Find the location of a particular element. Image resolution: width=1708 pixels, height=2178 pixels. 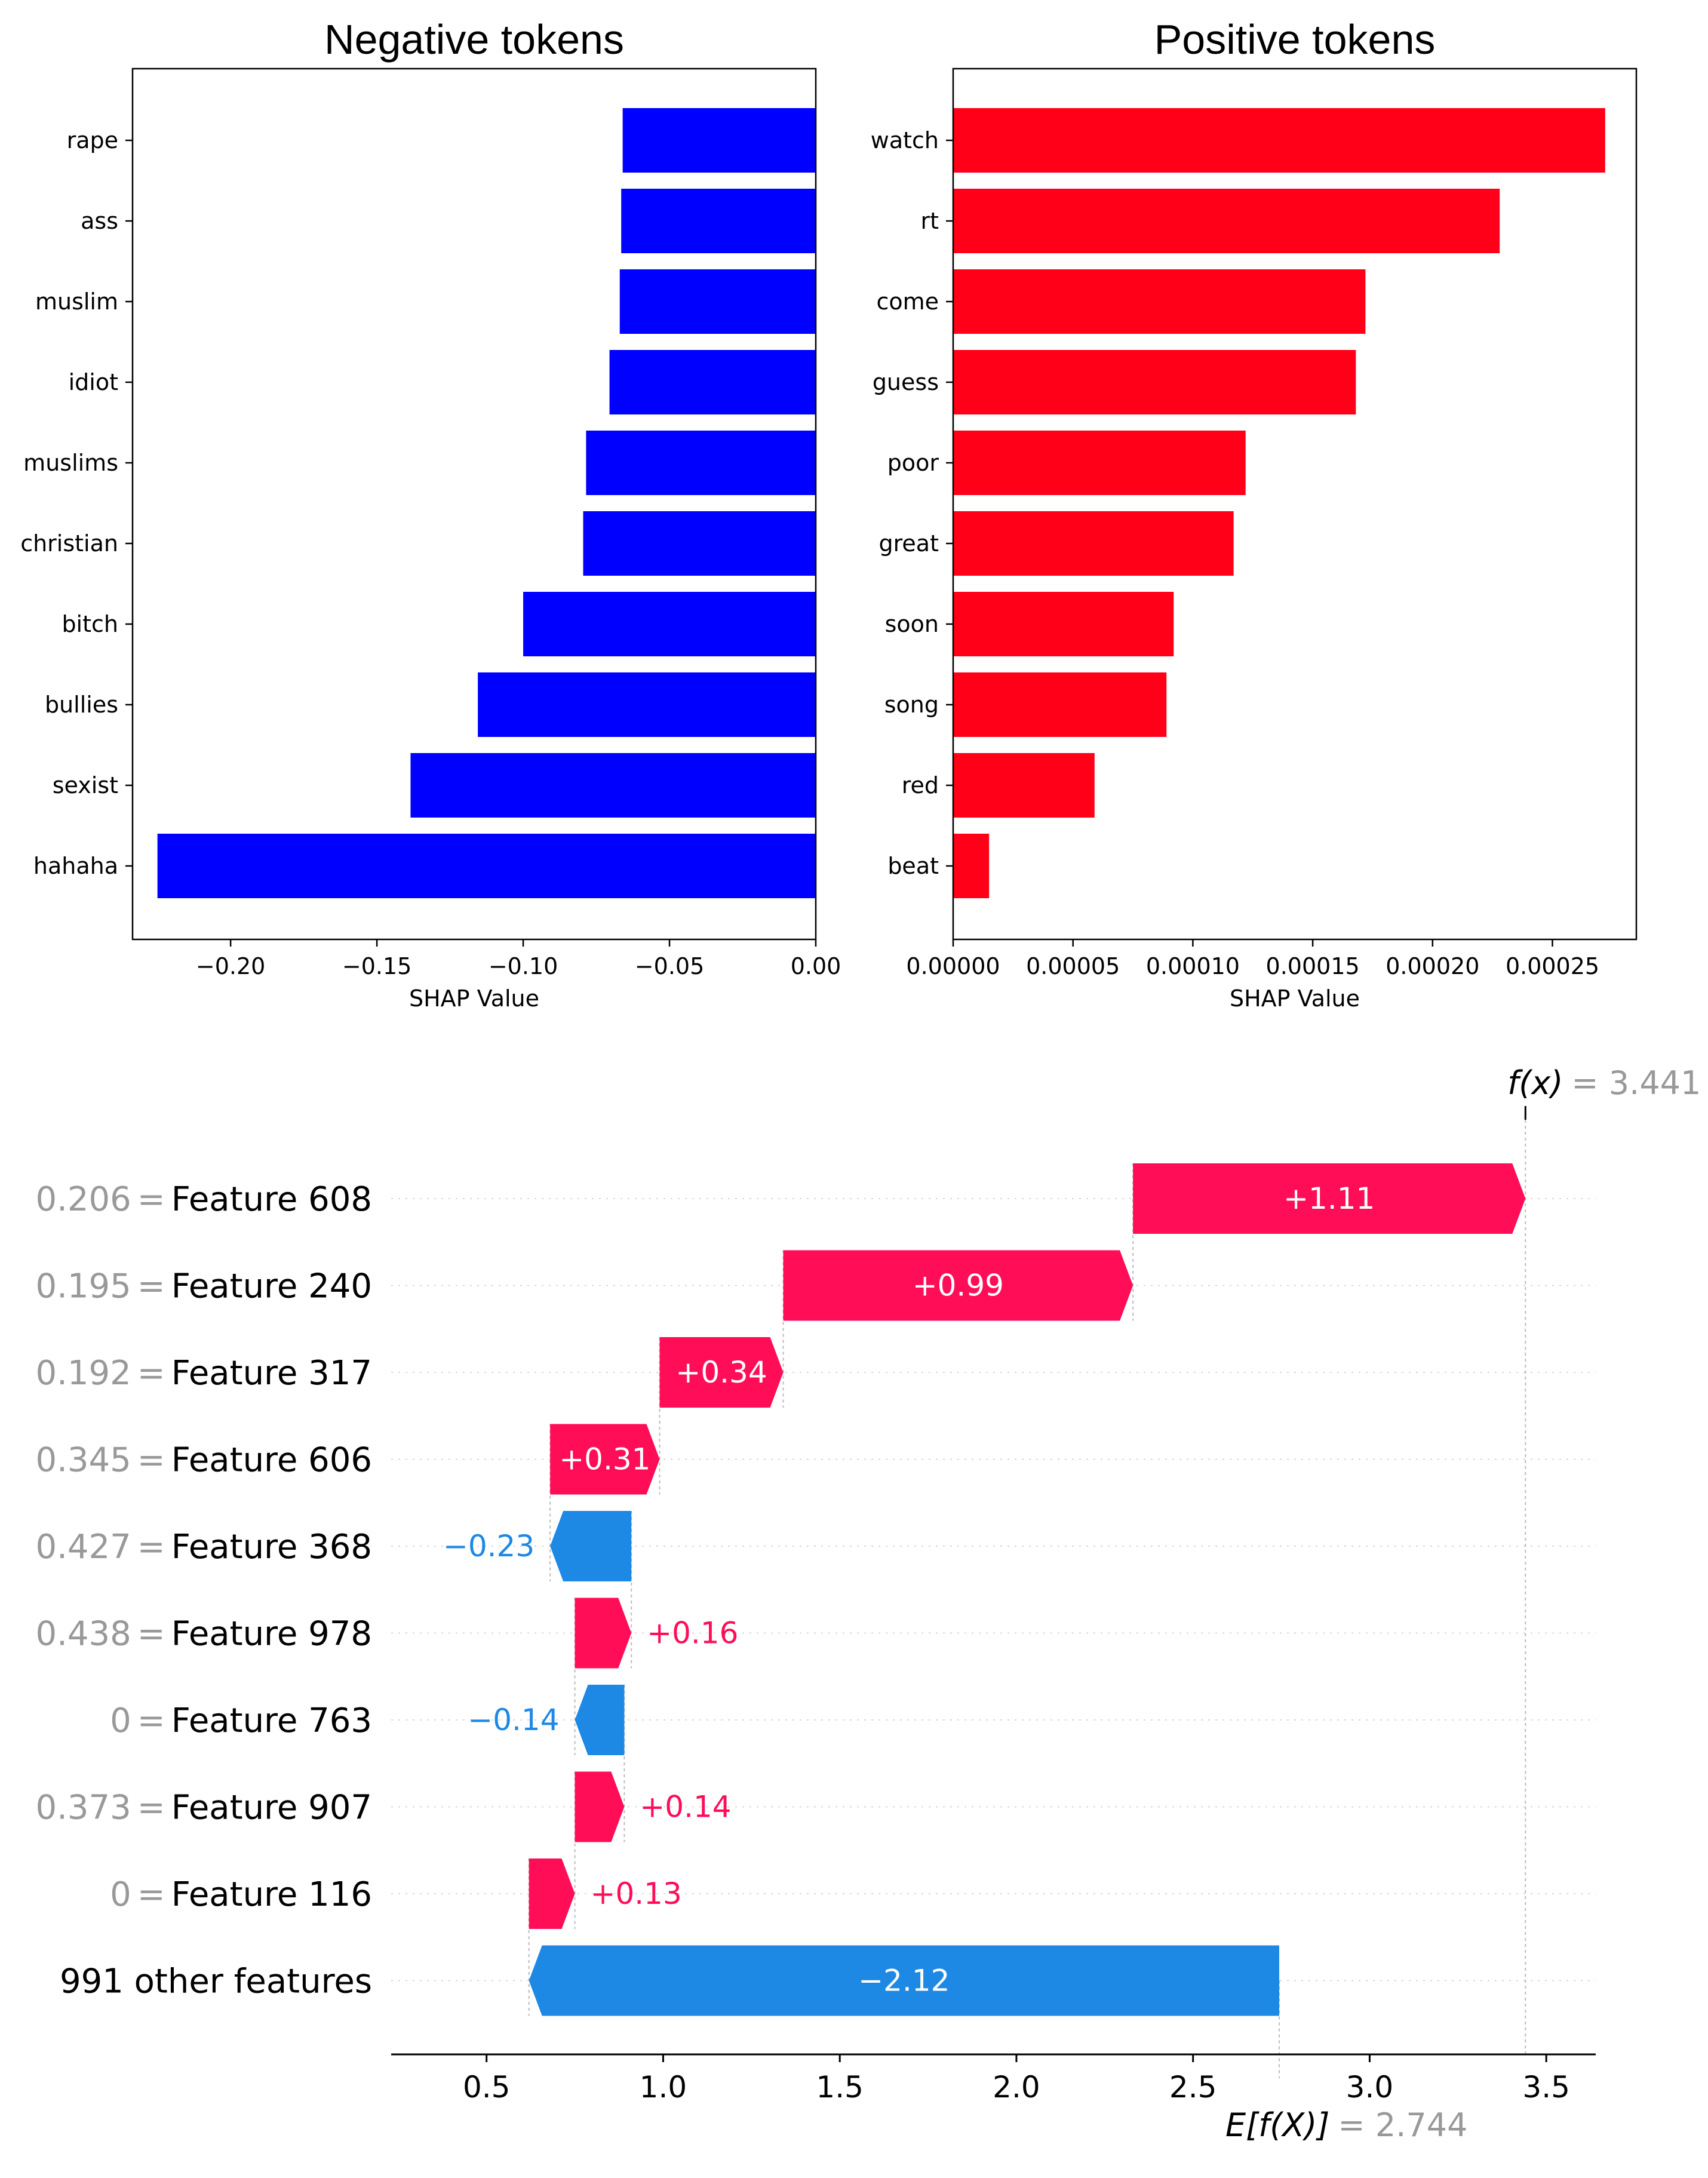

waterfall-row-label-feature-240: 0.195 = Feature 240 is located at coordinates (204, 1286).